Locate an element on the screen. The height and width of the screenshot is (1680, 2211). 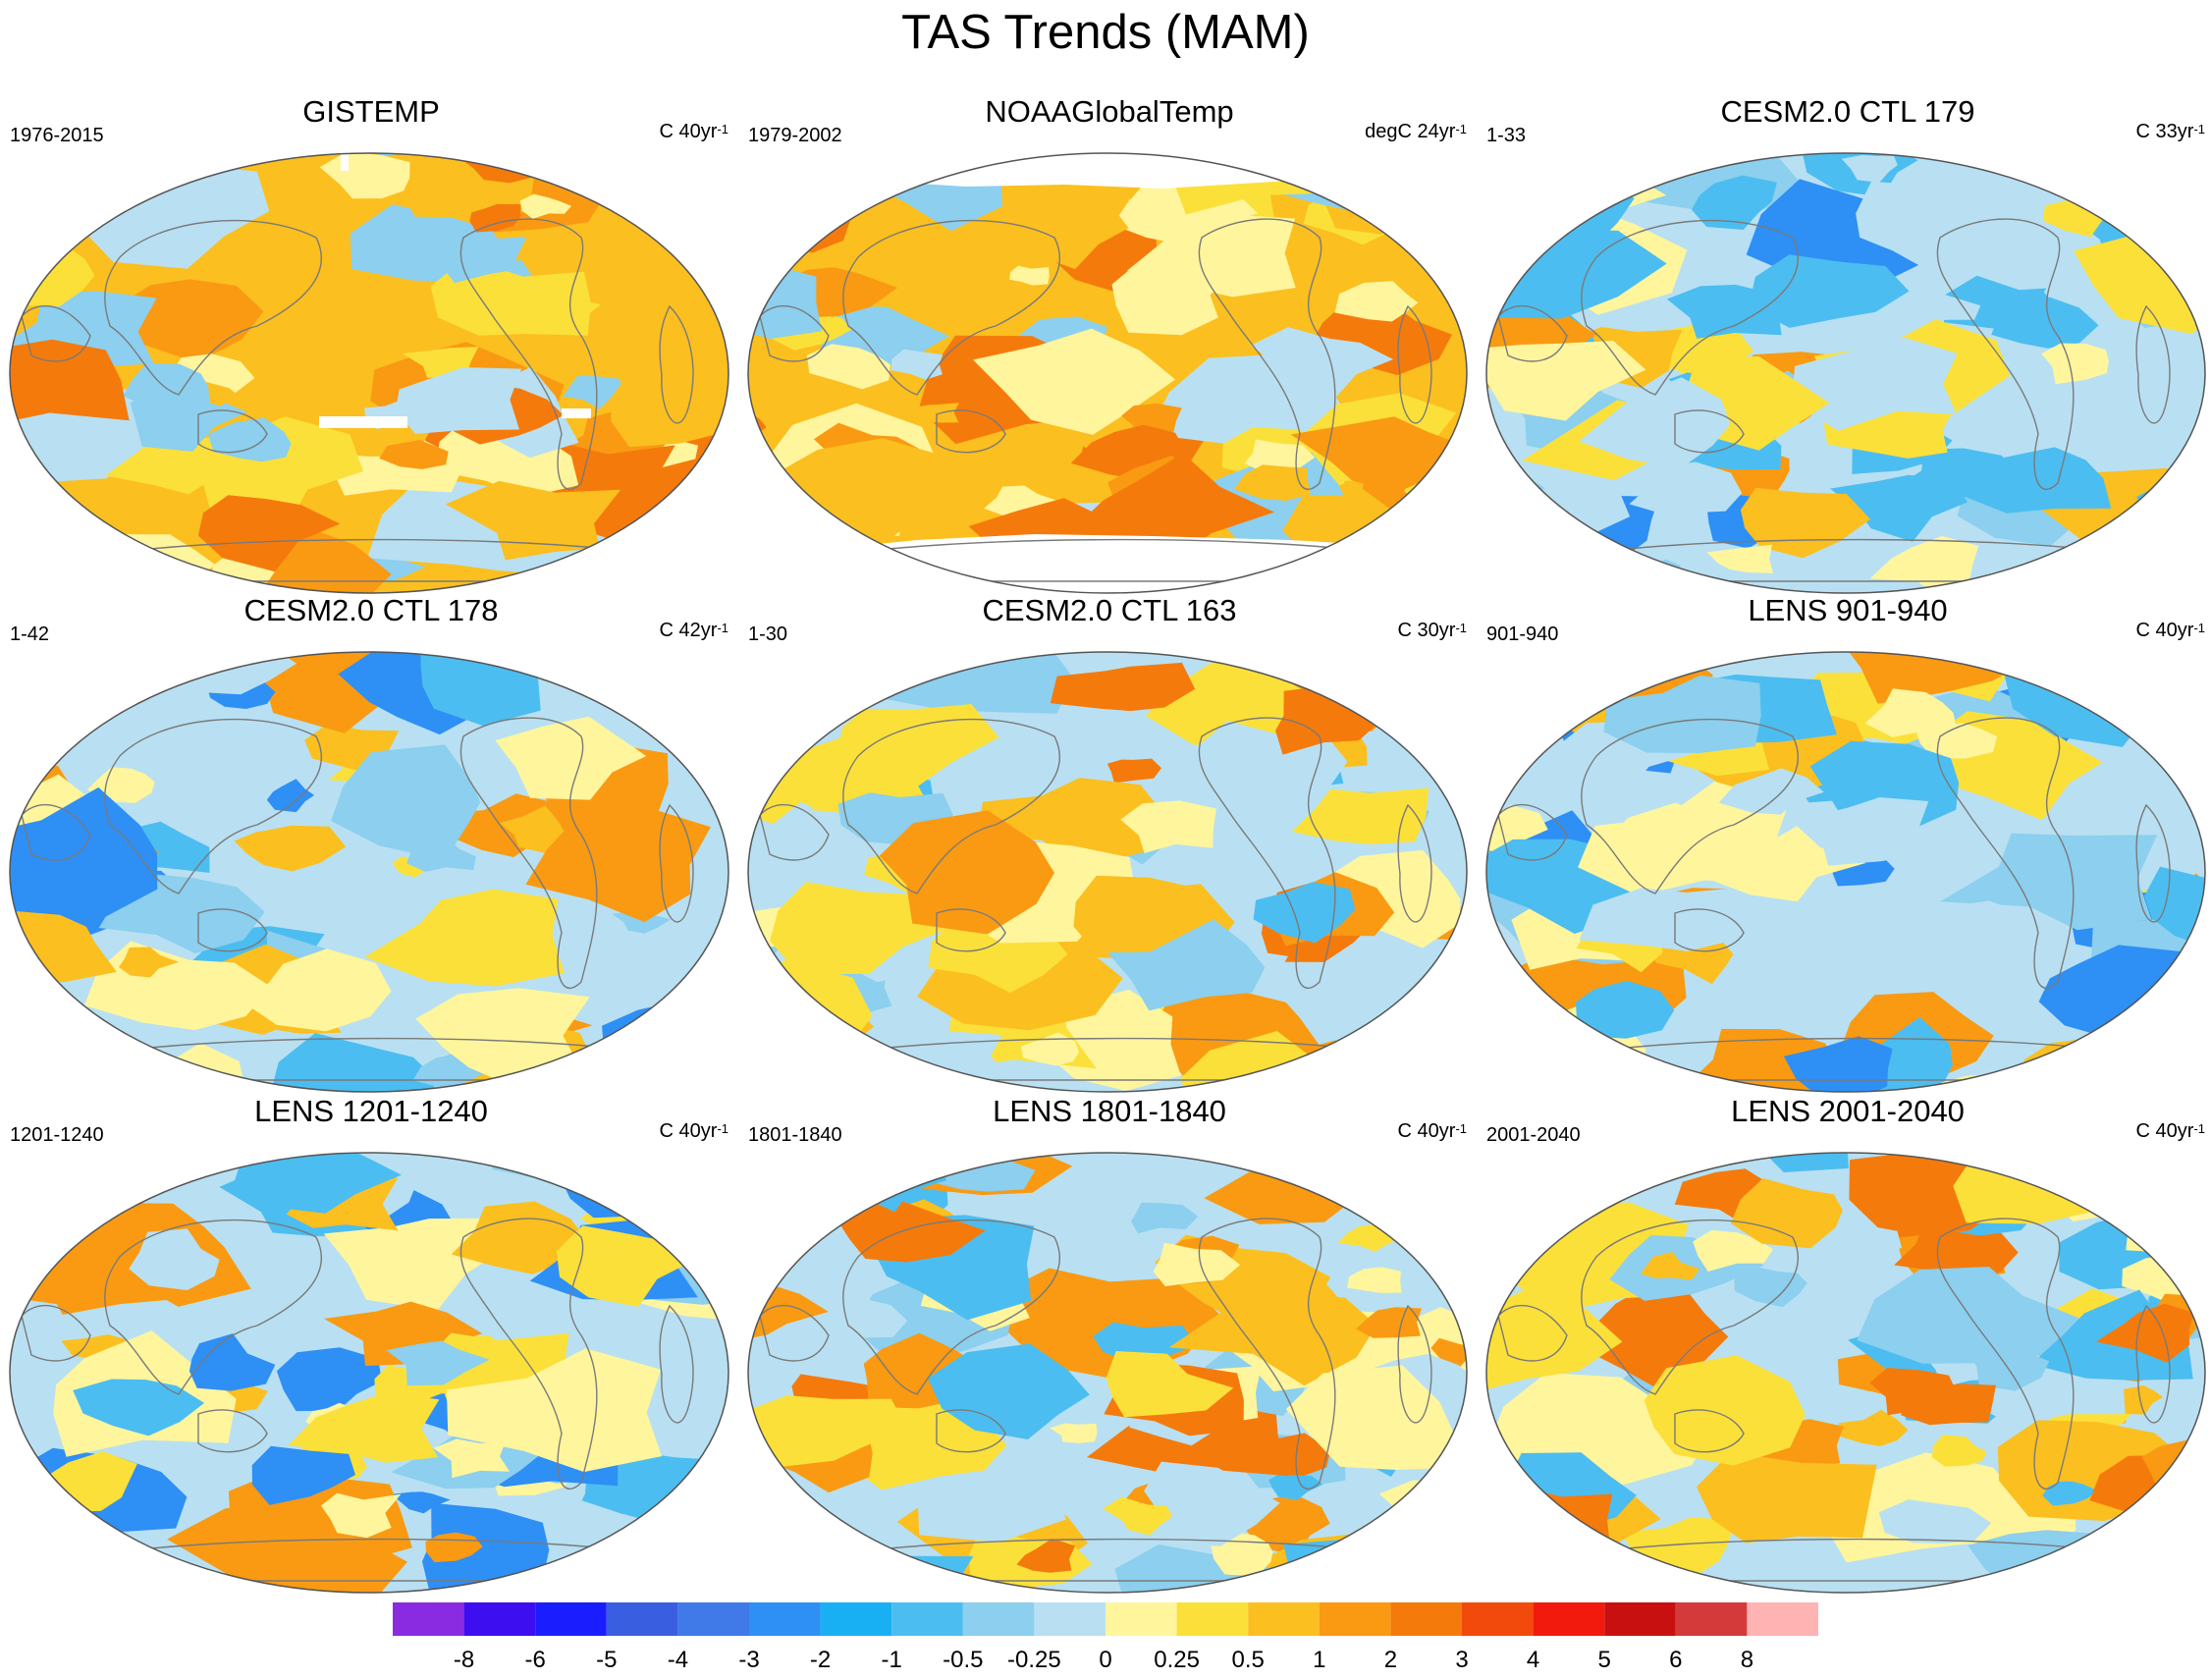
colorbar-tick-label: 0.5 is located at coordinates (1248, 1660).